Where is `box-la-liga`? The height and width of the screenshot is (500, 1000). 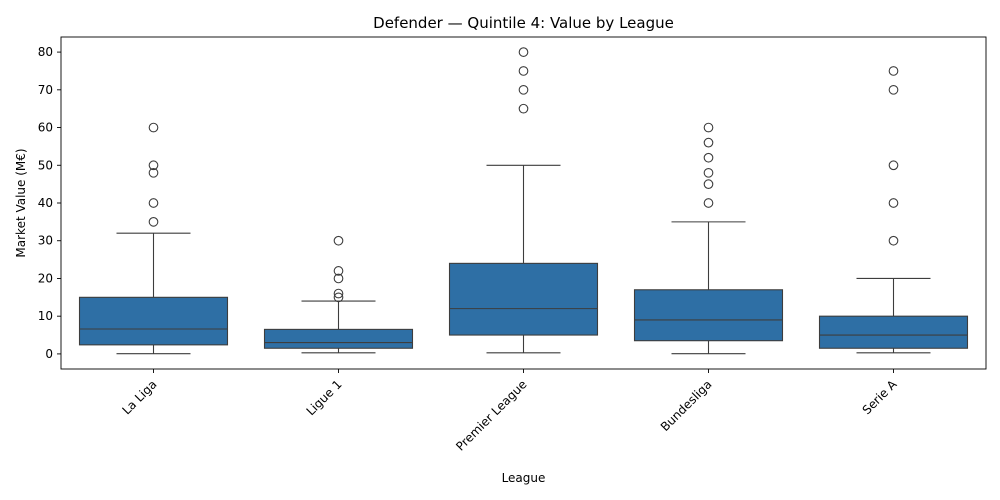 box-la-liga is located at coordinates (153, 238).